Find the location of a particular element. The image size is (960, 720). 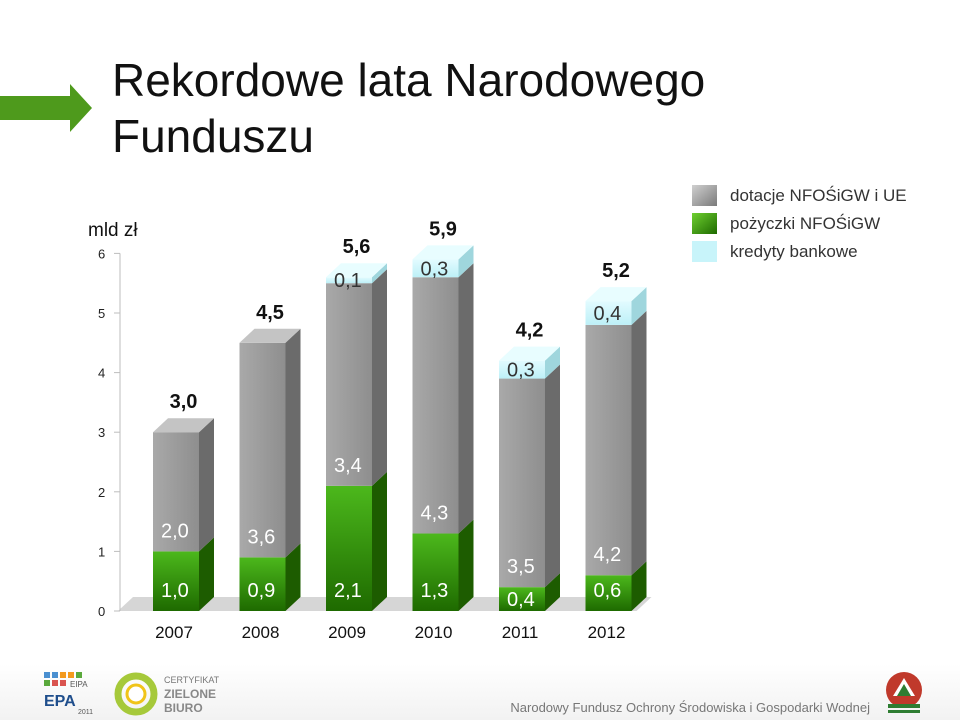

eipa-epa-logo: EIPA EPA 2011 is located at coordinates (68, 694).